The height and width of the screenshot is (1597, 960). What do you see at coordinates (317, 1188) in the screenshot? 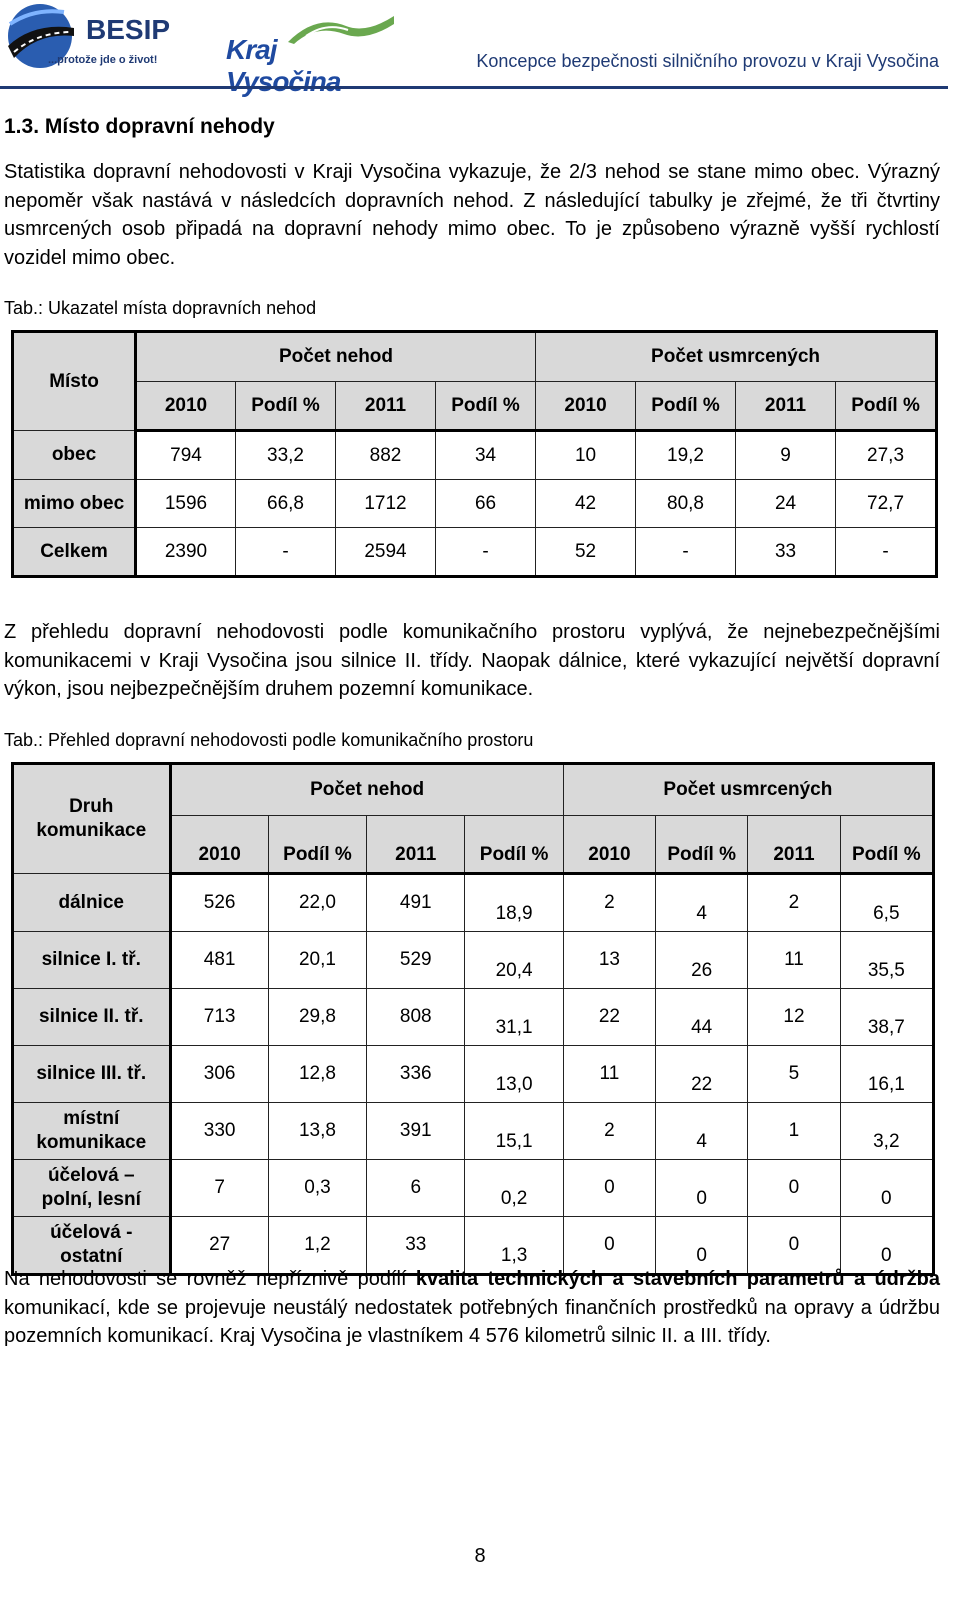
I see `table2-cell: 0,3` at bounding box center [317, 1188].